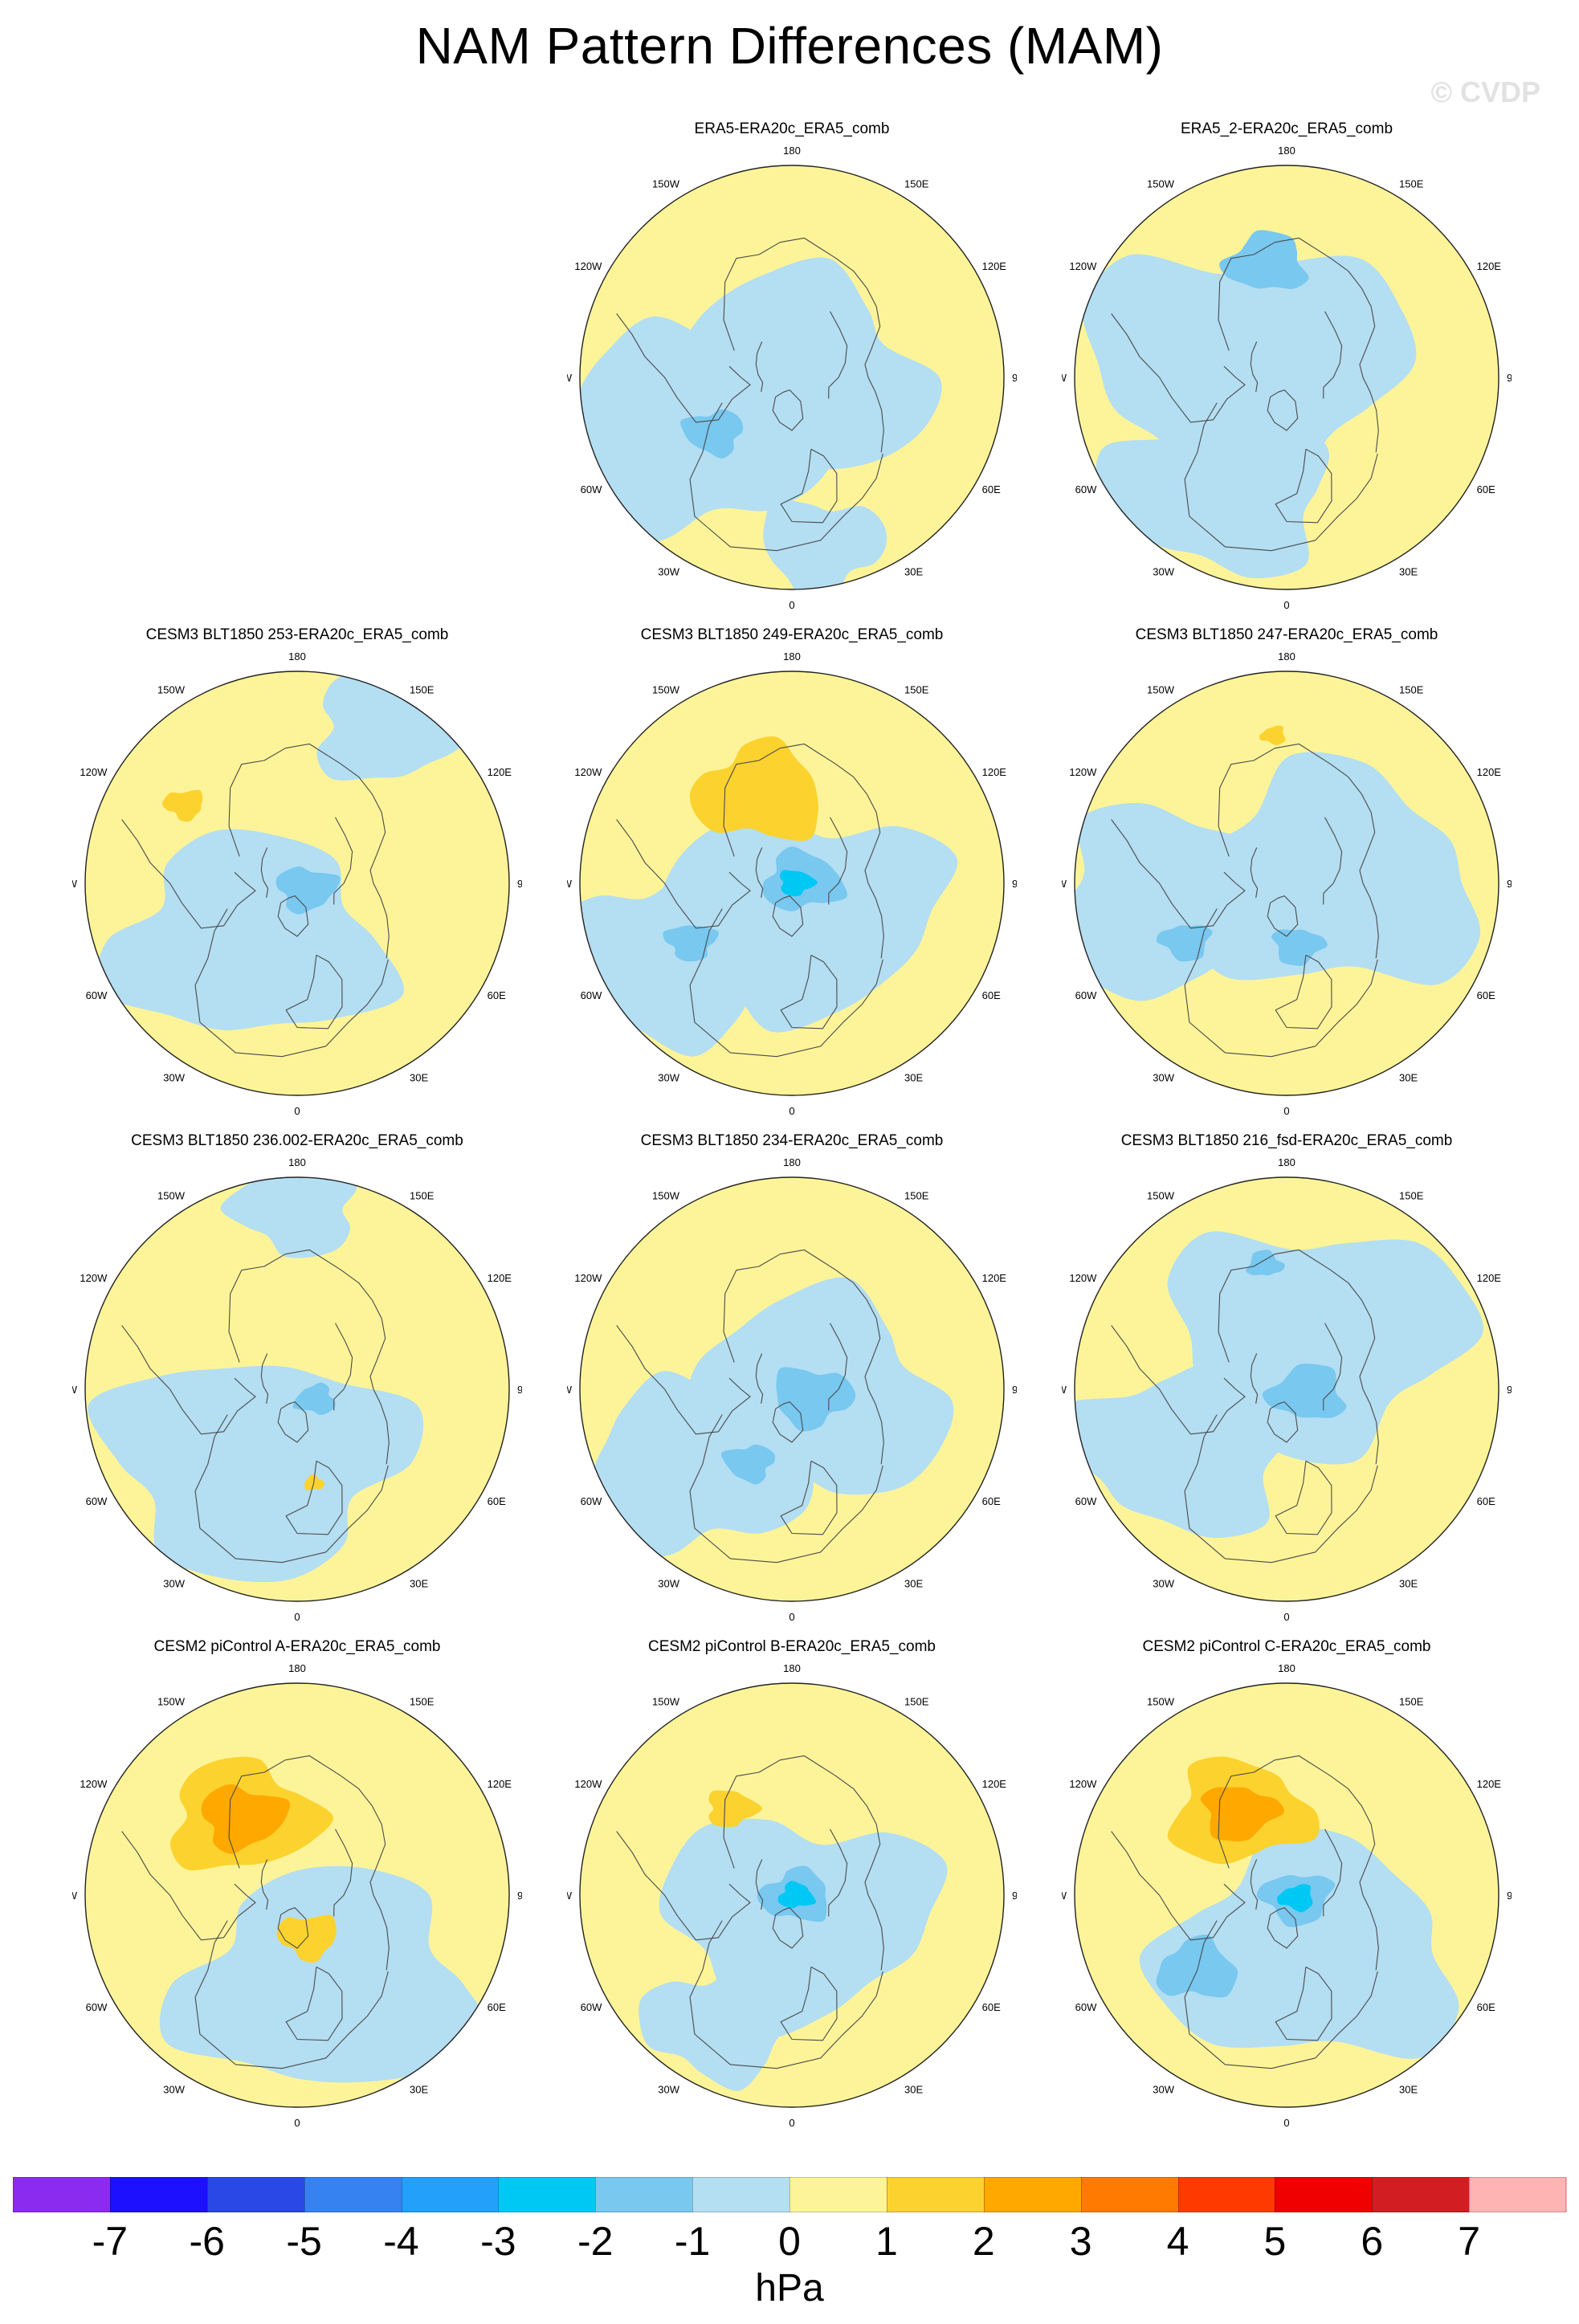 The width and height of the screenshot is (1579, 2324). Describe the element at coordinates (792, 1646) in the screenshot. I see `panel-title: CESM2 piControl B-ERA20c_ERA5_comb` at that location.